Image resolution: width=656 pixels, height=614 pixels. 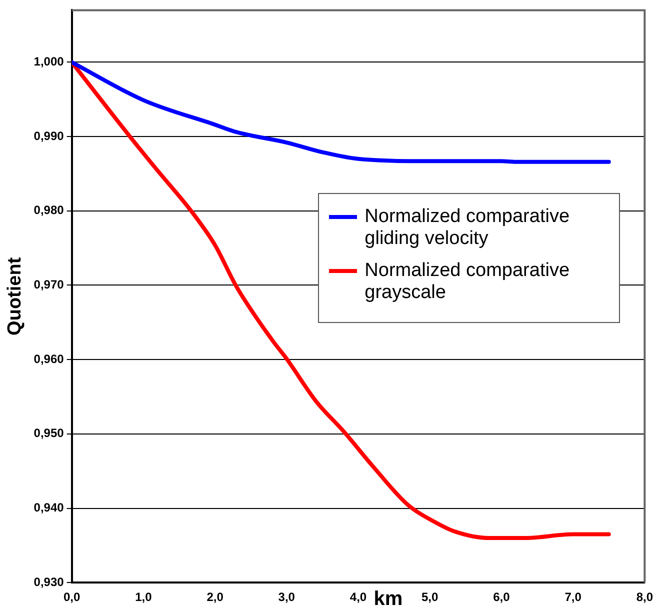 What do you see at coordinates (49, 507) in the screenshot?
I see `y-tick-label: 0,940` at bounding box center [49, 507].